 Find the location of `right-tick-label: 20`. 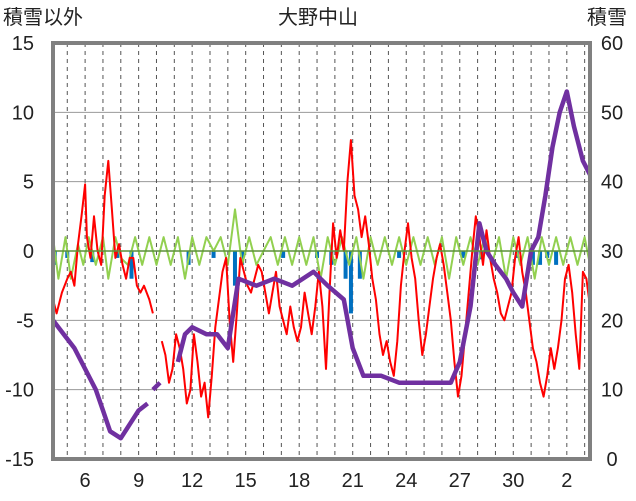

right-tick-label: 20 is located at coordinates (612, 321).